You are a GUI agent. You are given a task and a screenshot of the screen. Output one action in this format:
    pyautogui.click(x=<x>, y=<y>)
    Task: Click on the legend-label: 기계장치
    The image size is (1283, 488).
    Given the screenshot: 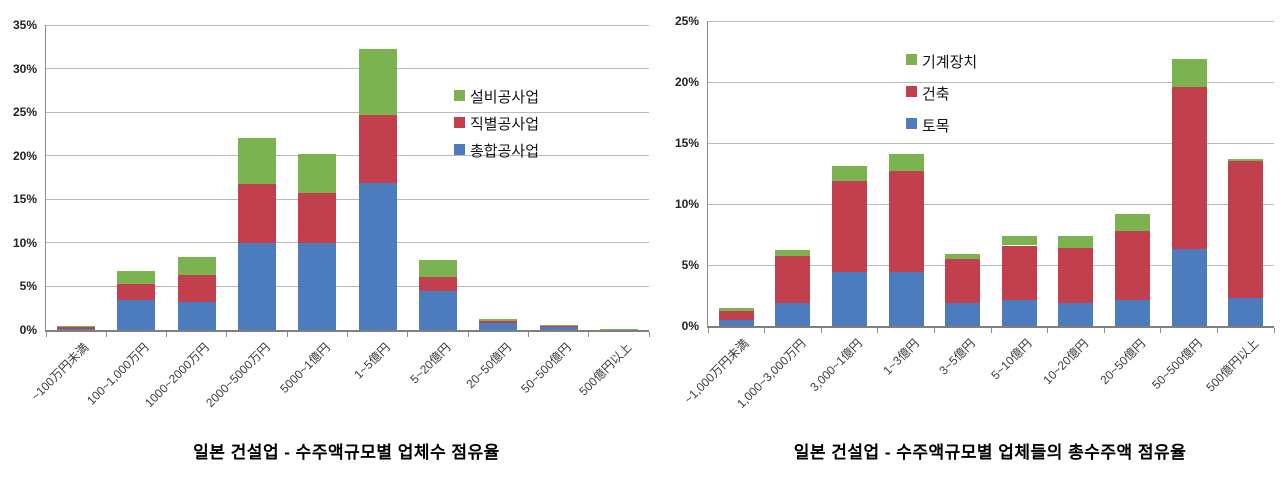 What is the action you would take?
    pyautogui.click(x=950, y=62)
    